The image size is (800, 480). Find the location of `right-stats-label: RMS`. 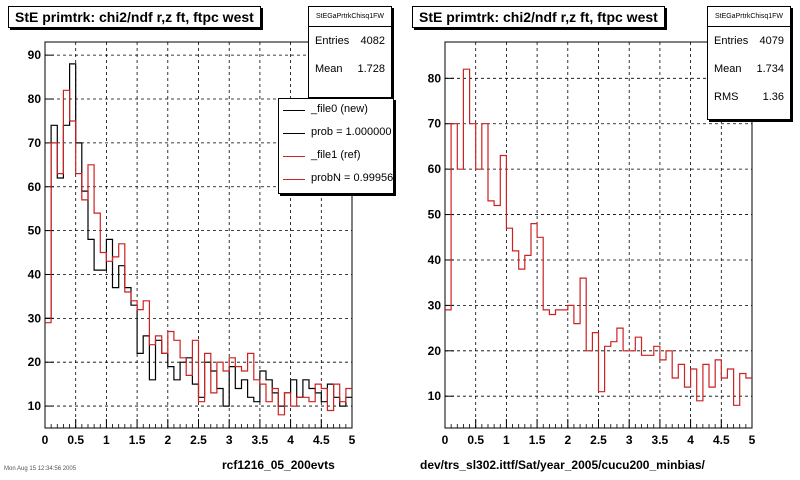

right-stats-label: RMS is located at coordinates (726, 97).